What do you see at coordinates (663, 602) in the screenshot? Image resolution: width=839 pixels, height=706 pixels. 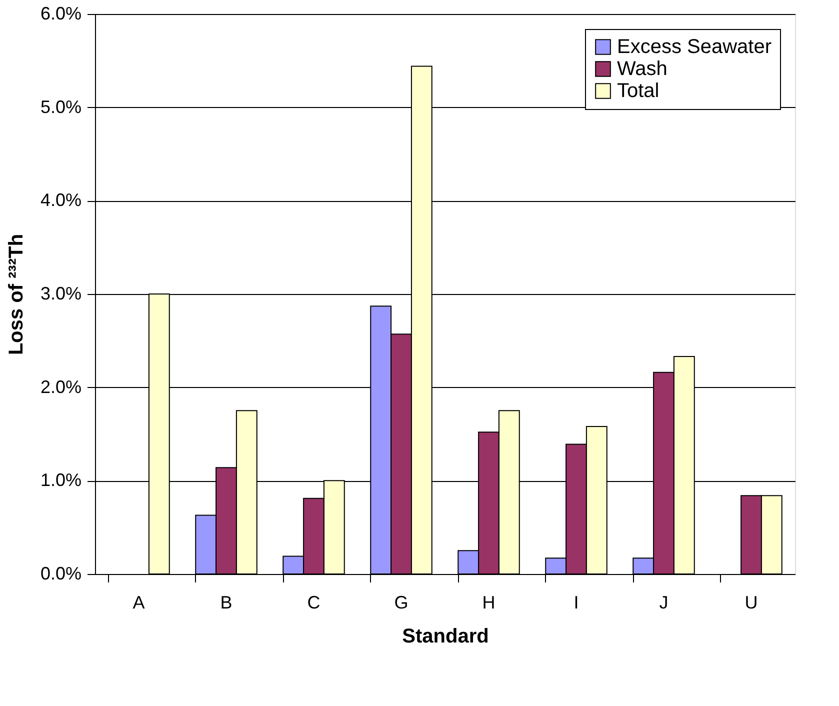 I see `x-tick-label: J` at bounding box center [663, 602].